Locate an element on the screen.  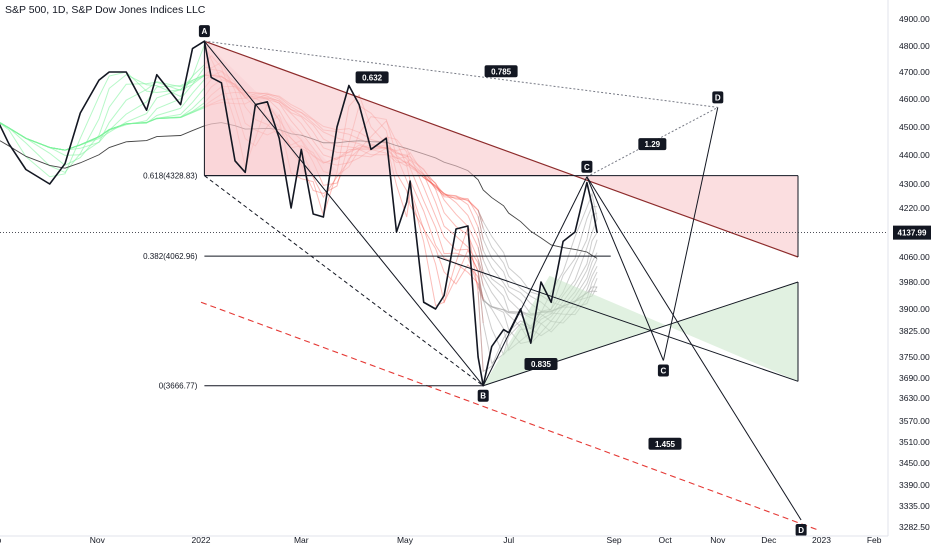
ratio-label: 1.455 is located at coordinates (665, 444).